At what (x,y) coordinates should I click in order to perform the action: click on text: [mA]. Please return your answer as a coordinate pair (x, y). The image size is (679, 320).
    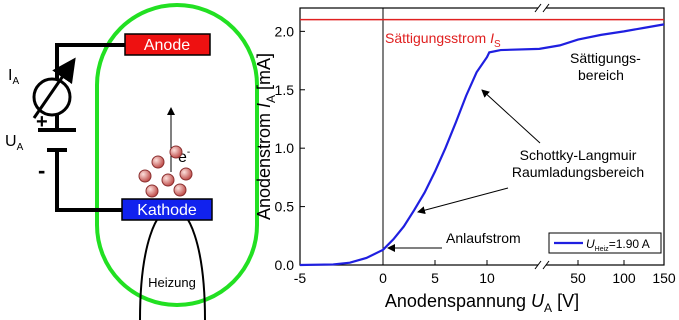
    Looking at the image, I should click on (264, 74).